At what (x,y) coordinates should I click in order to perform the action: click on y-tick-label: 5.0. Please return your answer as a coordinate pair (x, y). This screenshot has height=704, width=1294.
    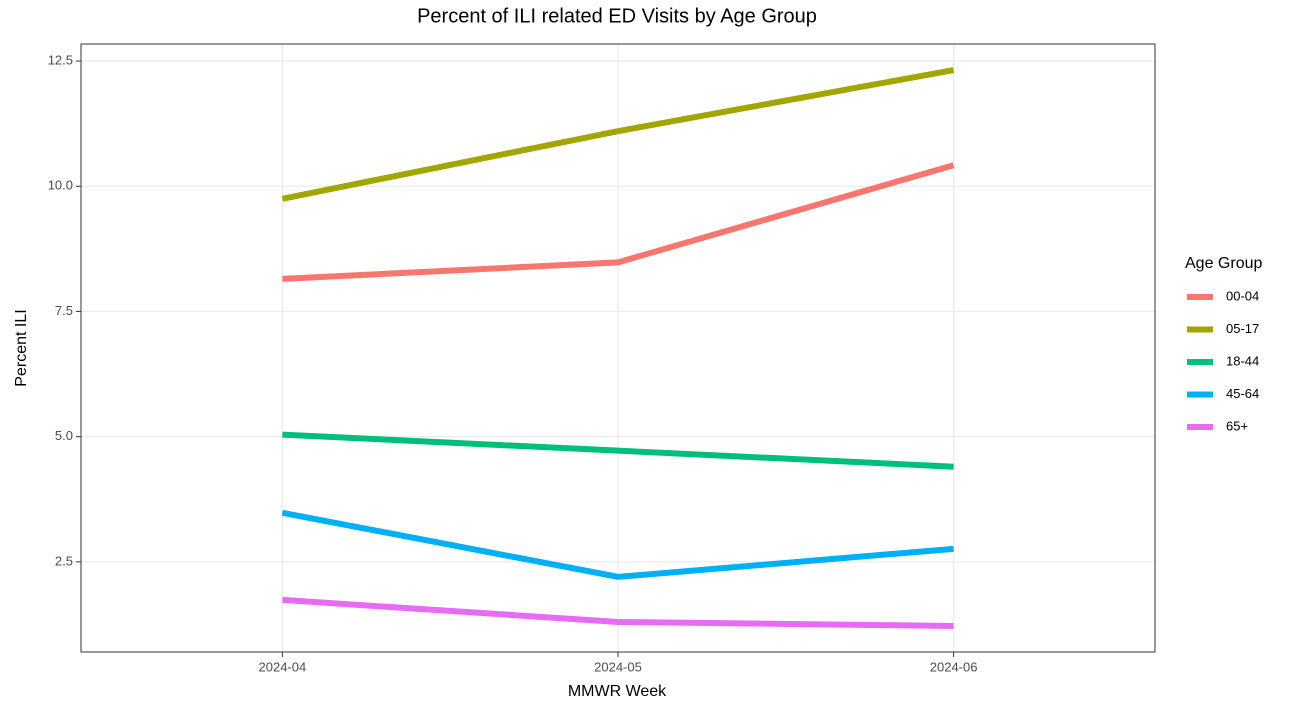
    Looking at the image, I should click on (64, 435).